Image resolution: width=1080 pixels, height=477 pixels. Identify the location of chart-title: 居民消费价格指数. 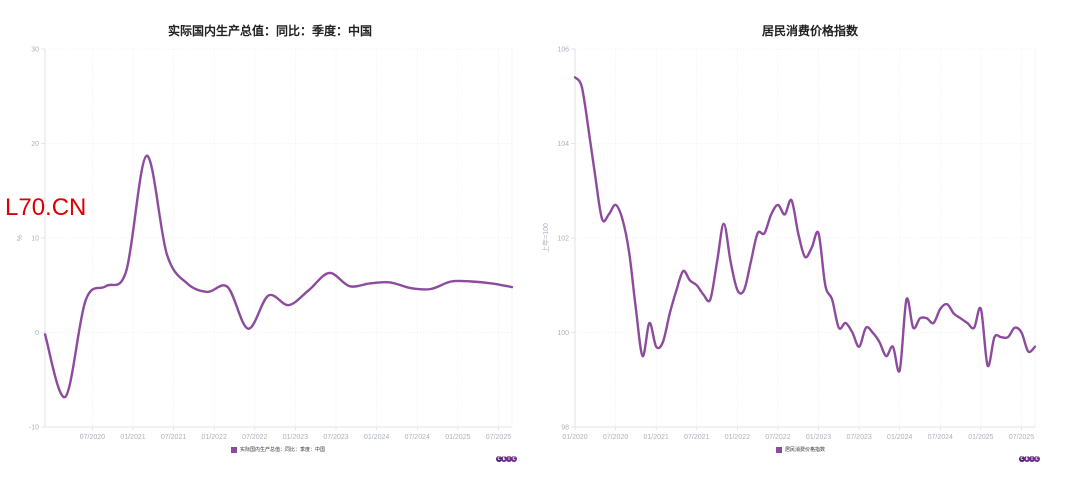
(809, 31).